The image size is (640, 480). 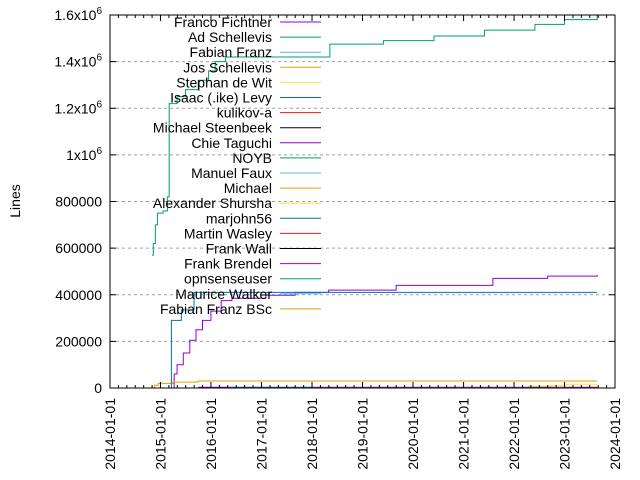 I want to click on legend-label: Frank Brendel, so click(x=228, y=264).